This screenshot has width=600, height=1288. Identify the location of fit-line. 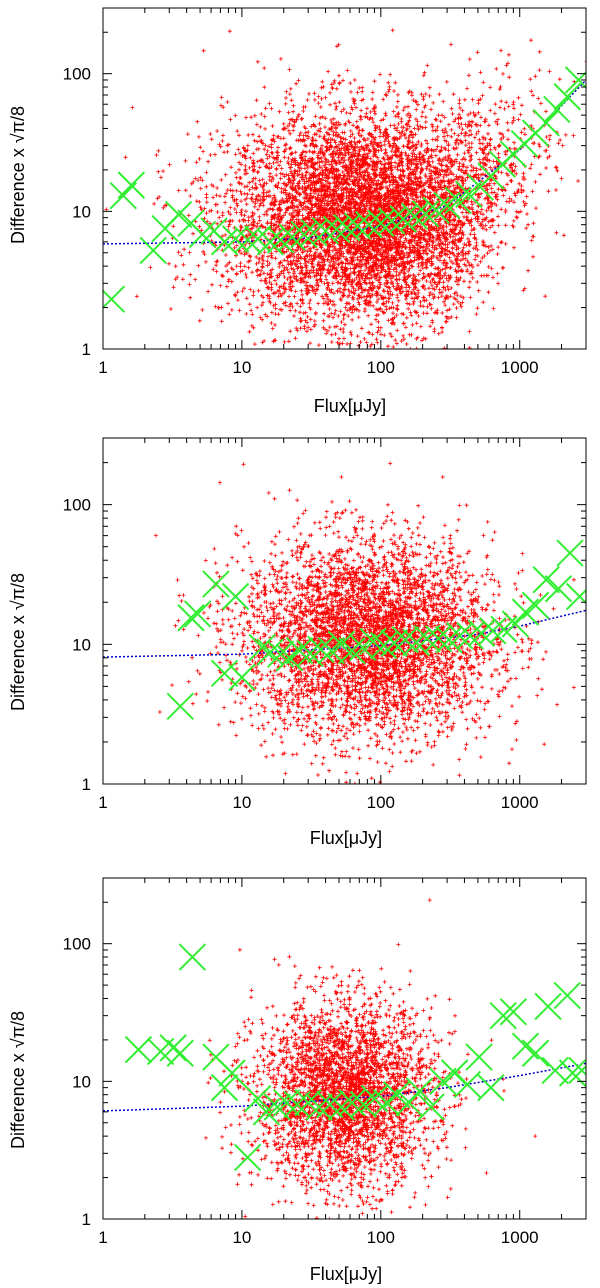
(344, 633).